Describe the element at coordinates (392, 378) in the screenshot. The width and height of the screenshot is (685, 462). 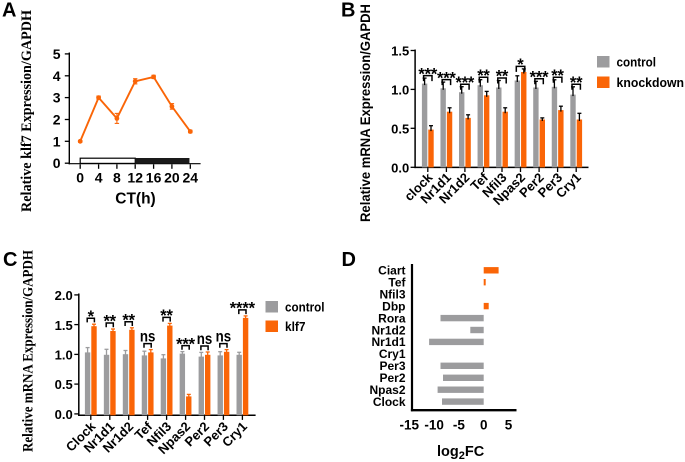
I see `svg-text: Per2` at that location.